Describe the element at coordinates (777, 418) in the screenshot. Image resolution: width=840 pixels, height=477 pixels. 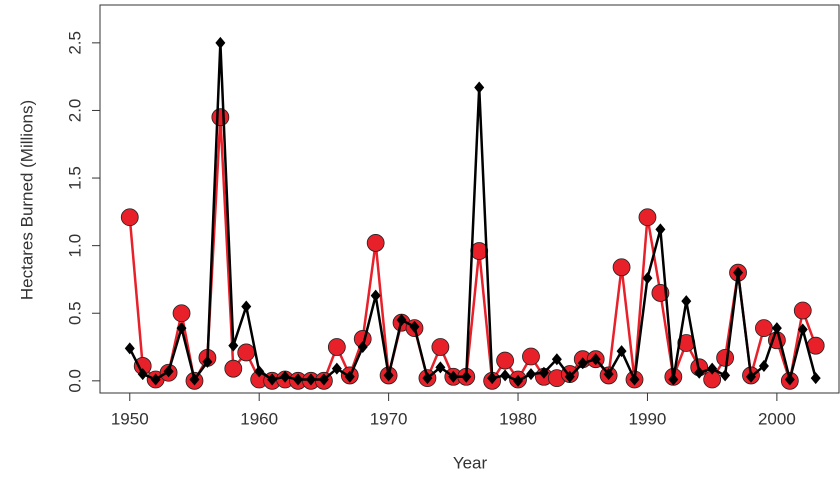
I see `x-tick-label: 2000` at that location.